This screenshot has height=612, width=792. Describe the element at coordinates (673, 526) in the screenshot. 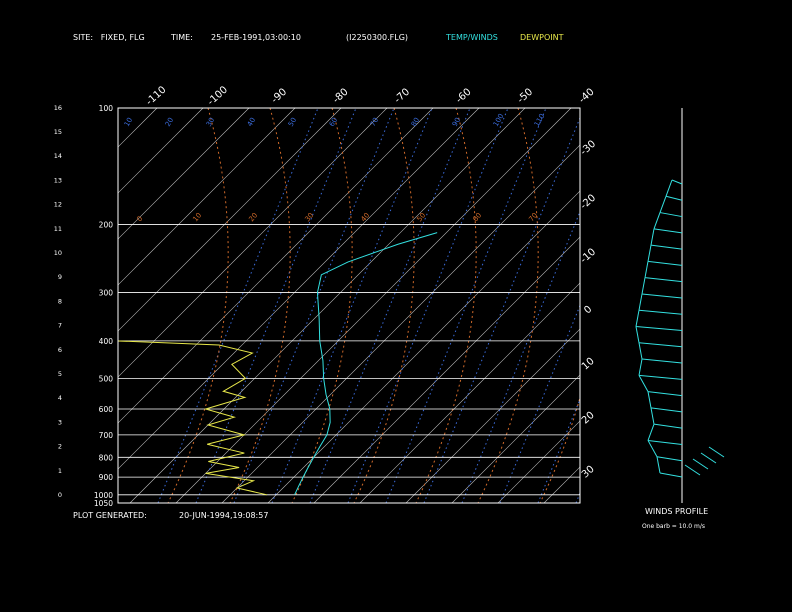

I see `winds-profile-note: One barb = 10.0 m/s` at that location.